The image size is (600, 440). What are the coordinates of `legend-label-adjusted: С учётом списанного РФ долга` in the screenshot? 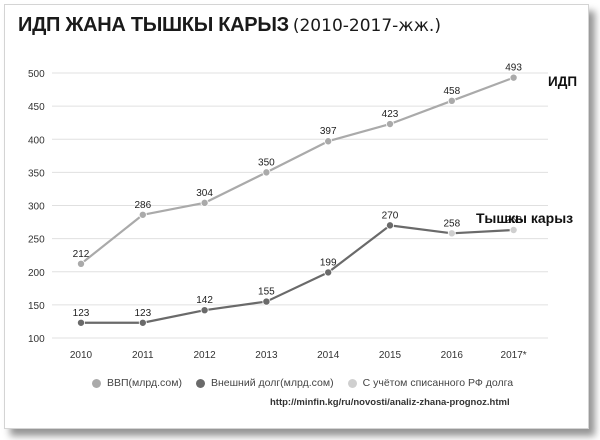 It's located at (438, 383).